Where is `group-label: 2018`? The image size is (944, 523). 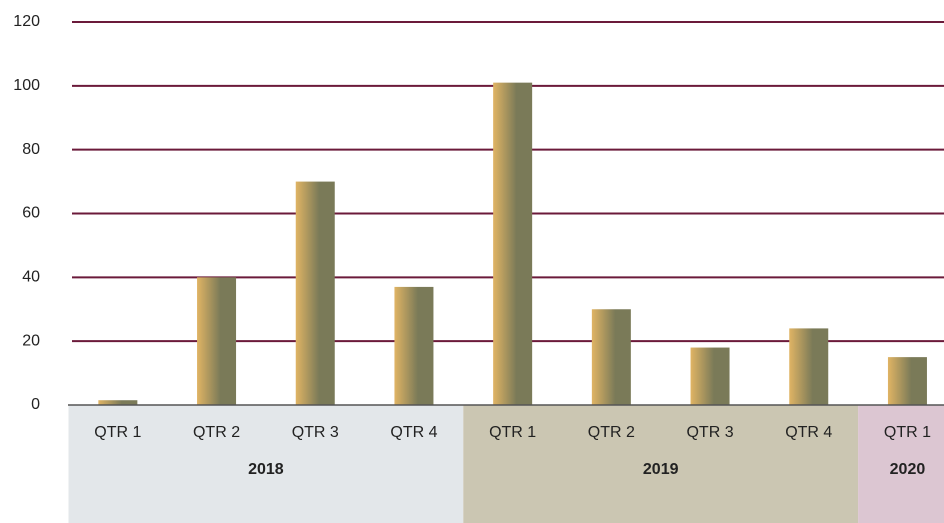 group-label: 2018 is located at coordinates (266, 469).